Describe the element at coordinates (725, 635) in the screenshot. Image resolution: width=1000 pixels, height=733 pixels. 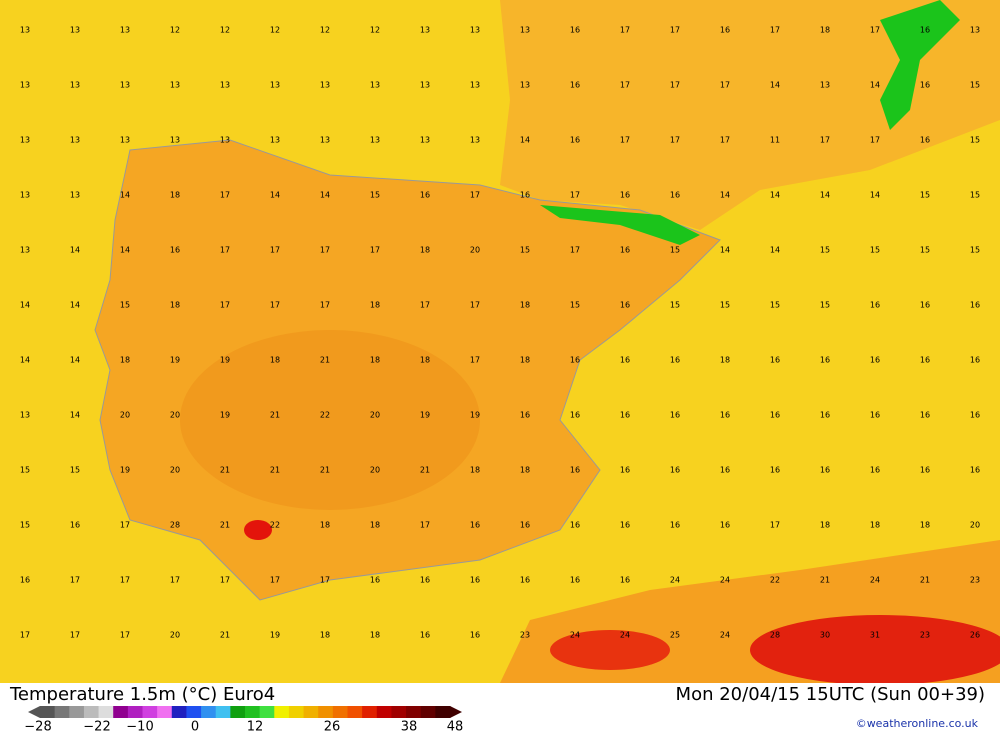
I see `grid-value: 24` at that location.